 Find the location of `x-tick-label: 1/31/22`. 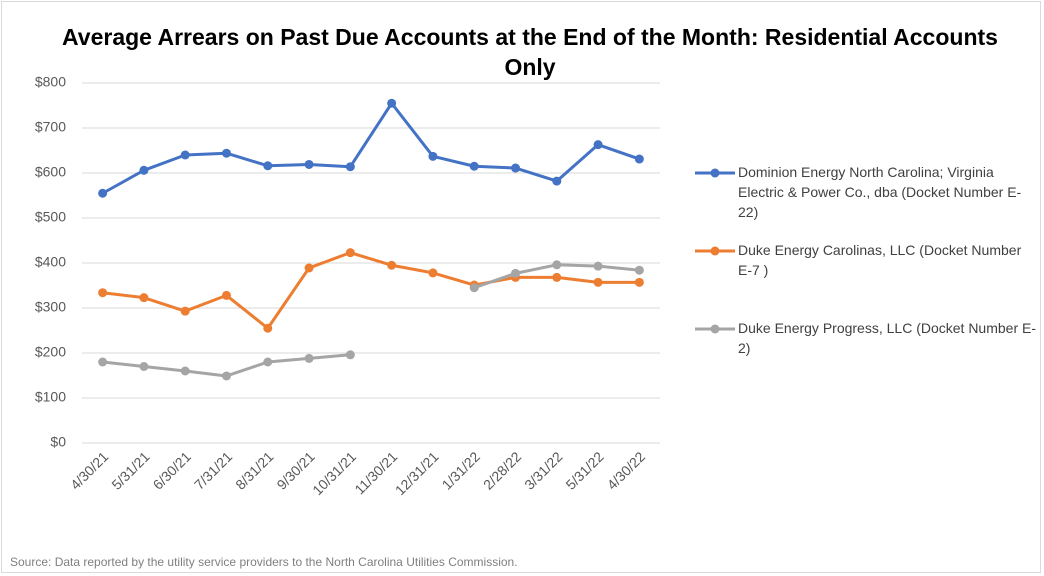

x-tick-label: 1/31/22 is located at coordinates (461, 470).